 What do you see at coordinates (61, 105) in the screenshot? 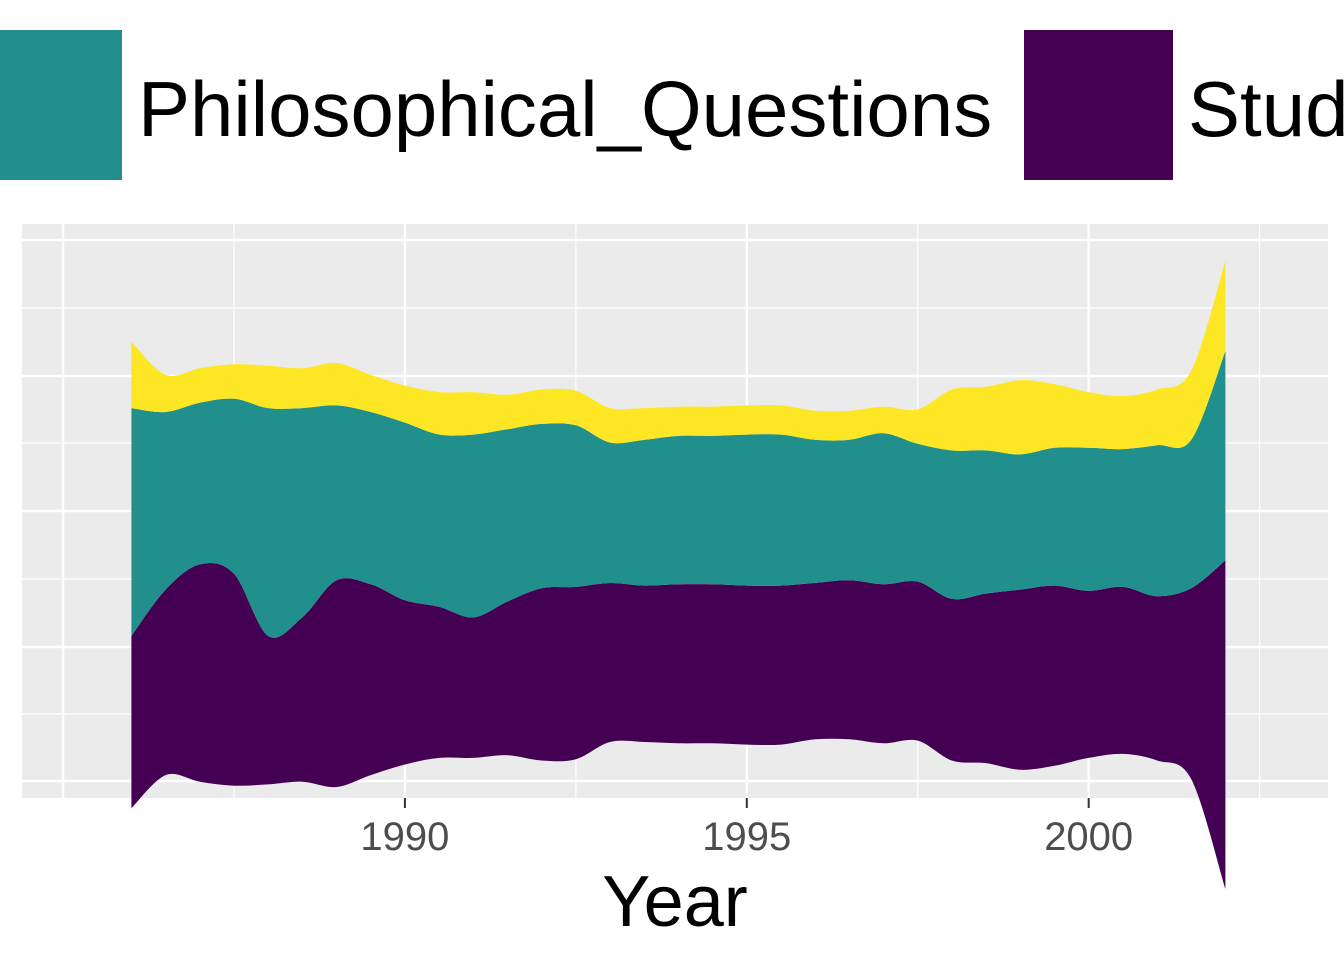
I see `legend-key-philosophical-questions` at bounding box center [61, 105].